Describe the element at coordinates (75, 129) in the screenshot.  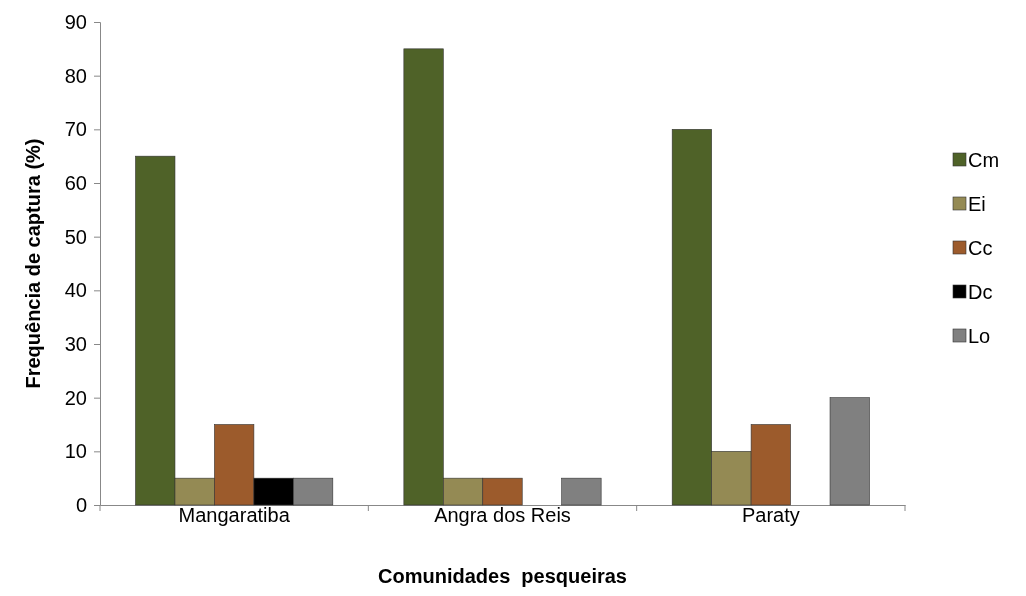
I see `y-tick-label: 70` at that location.